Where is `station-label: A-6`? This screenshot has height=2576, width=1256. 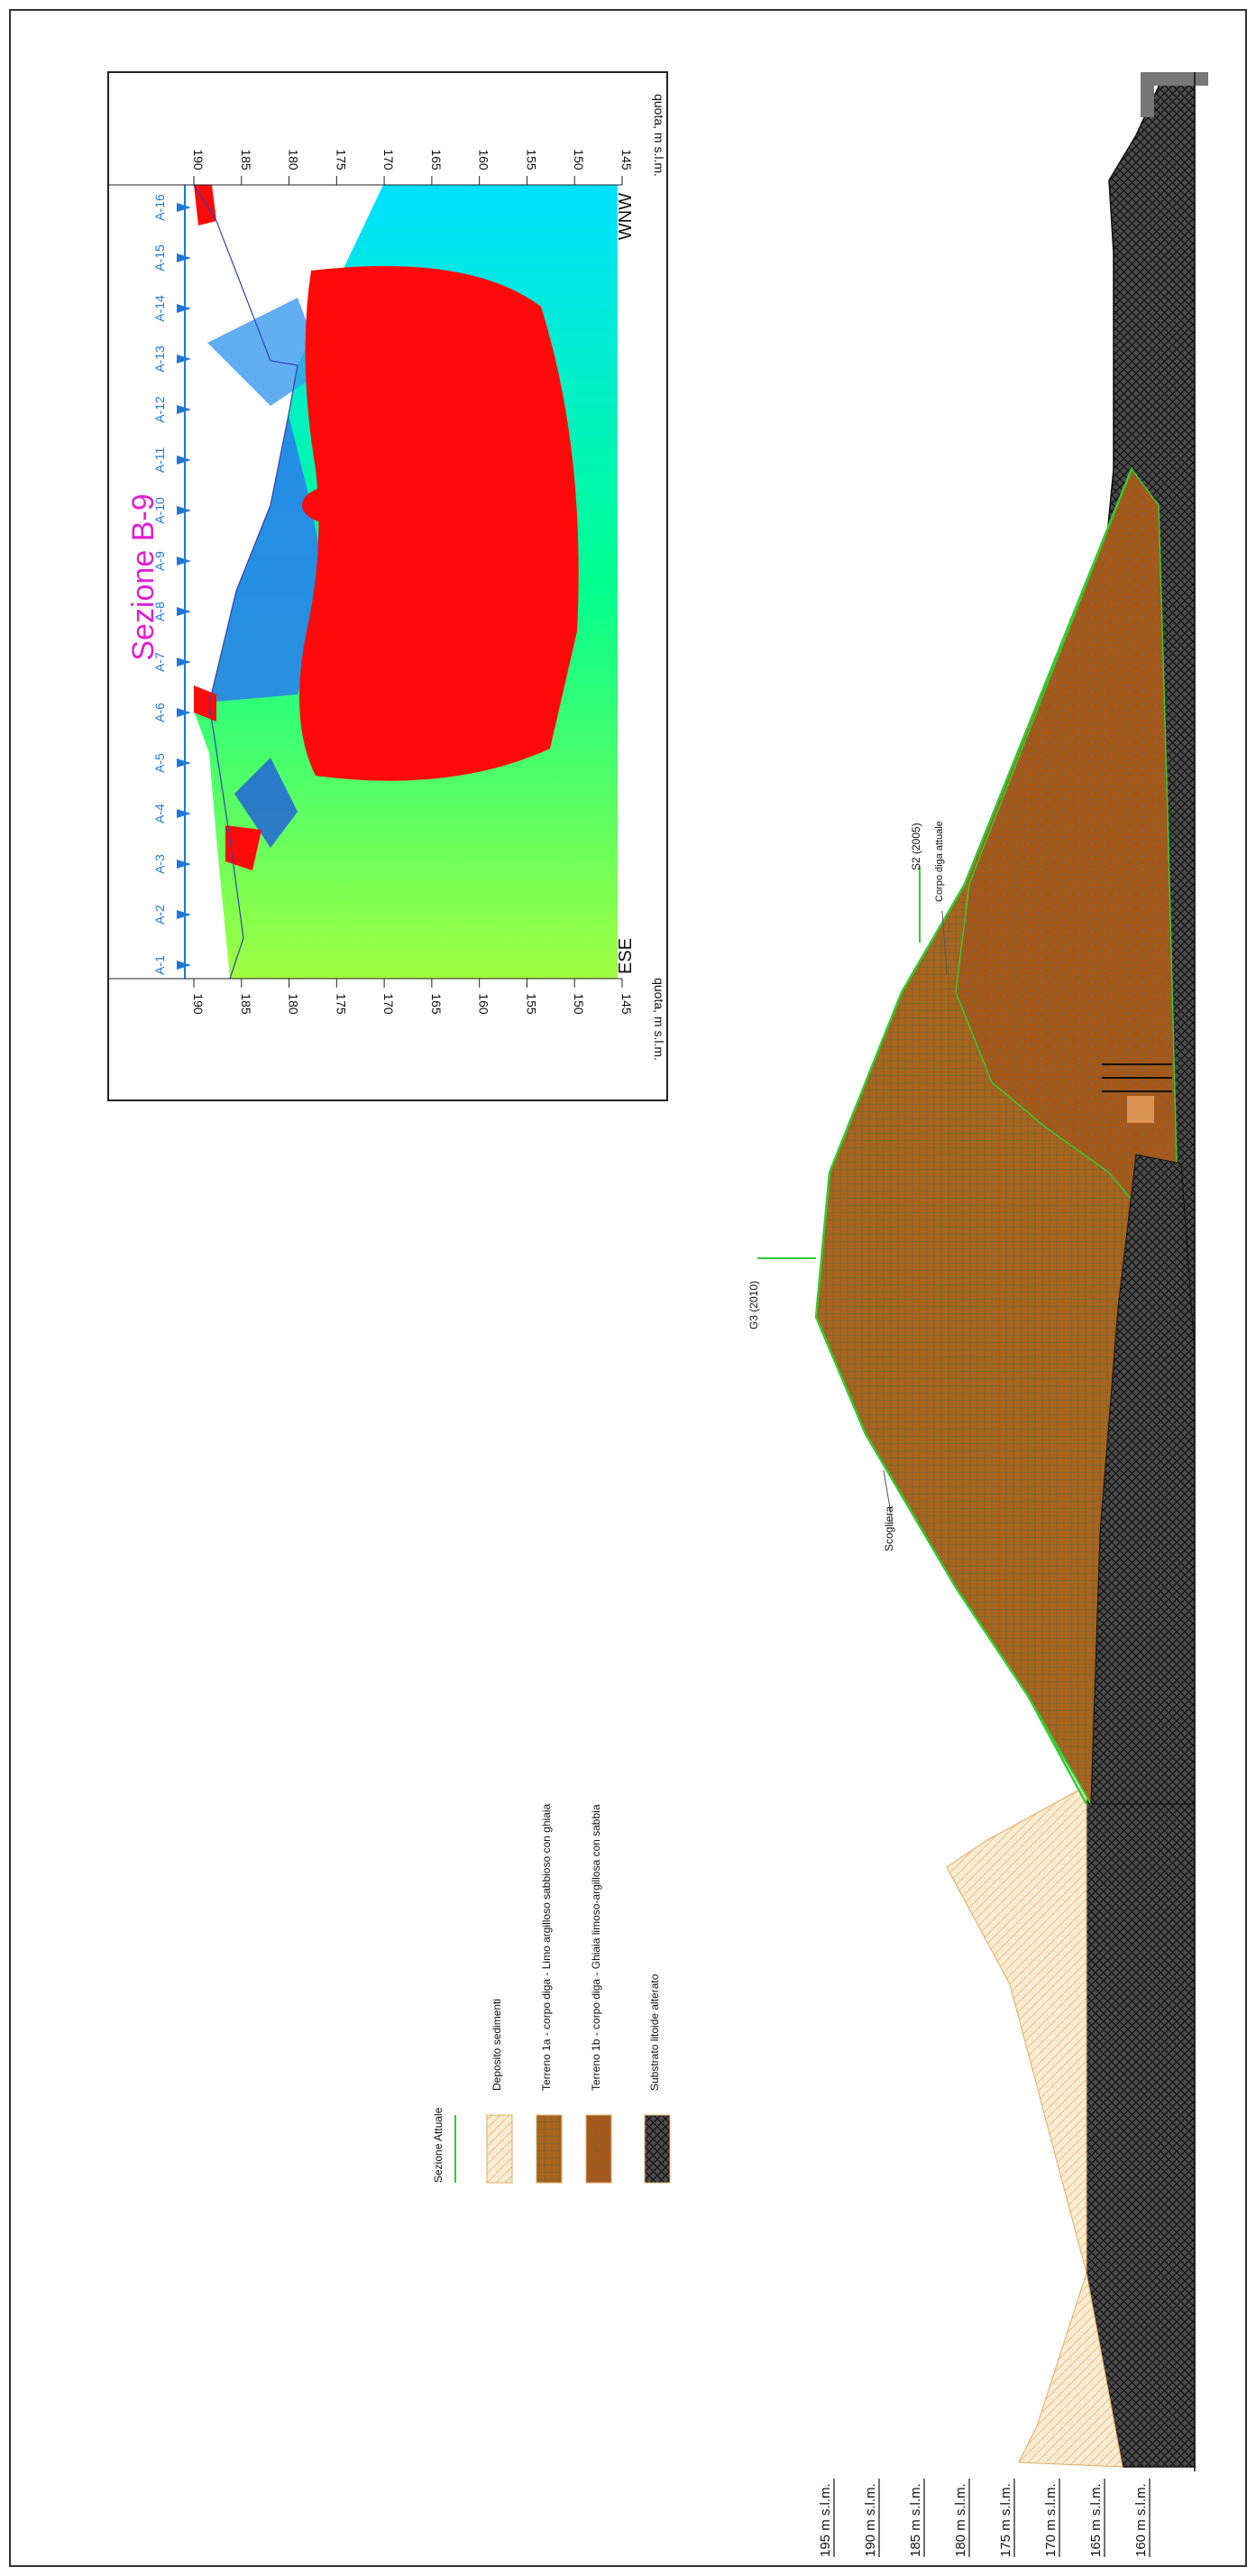
station-label: A-6 is located at coordinates (159, 713).